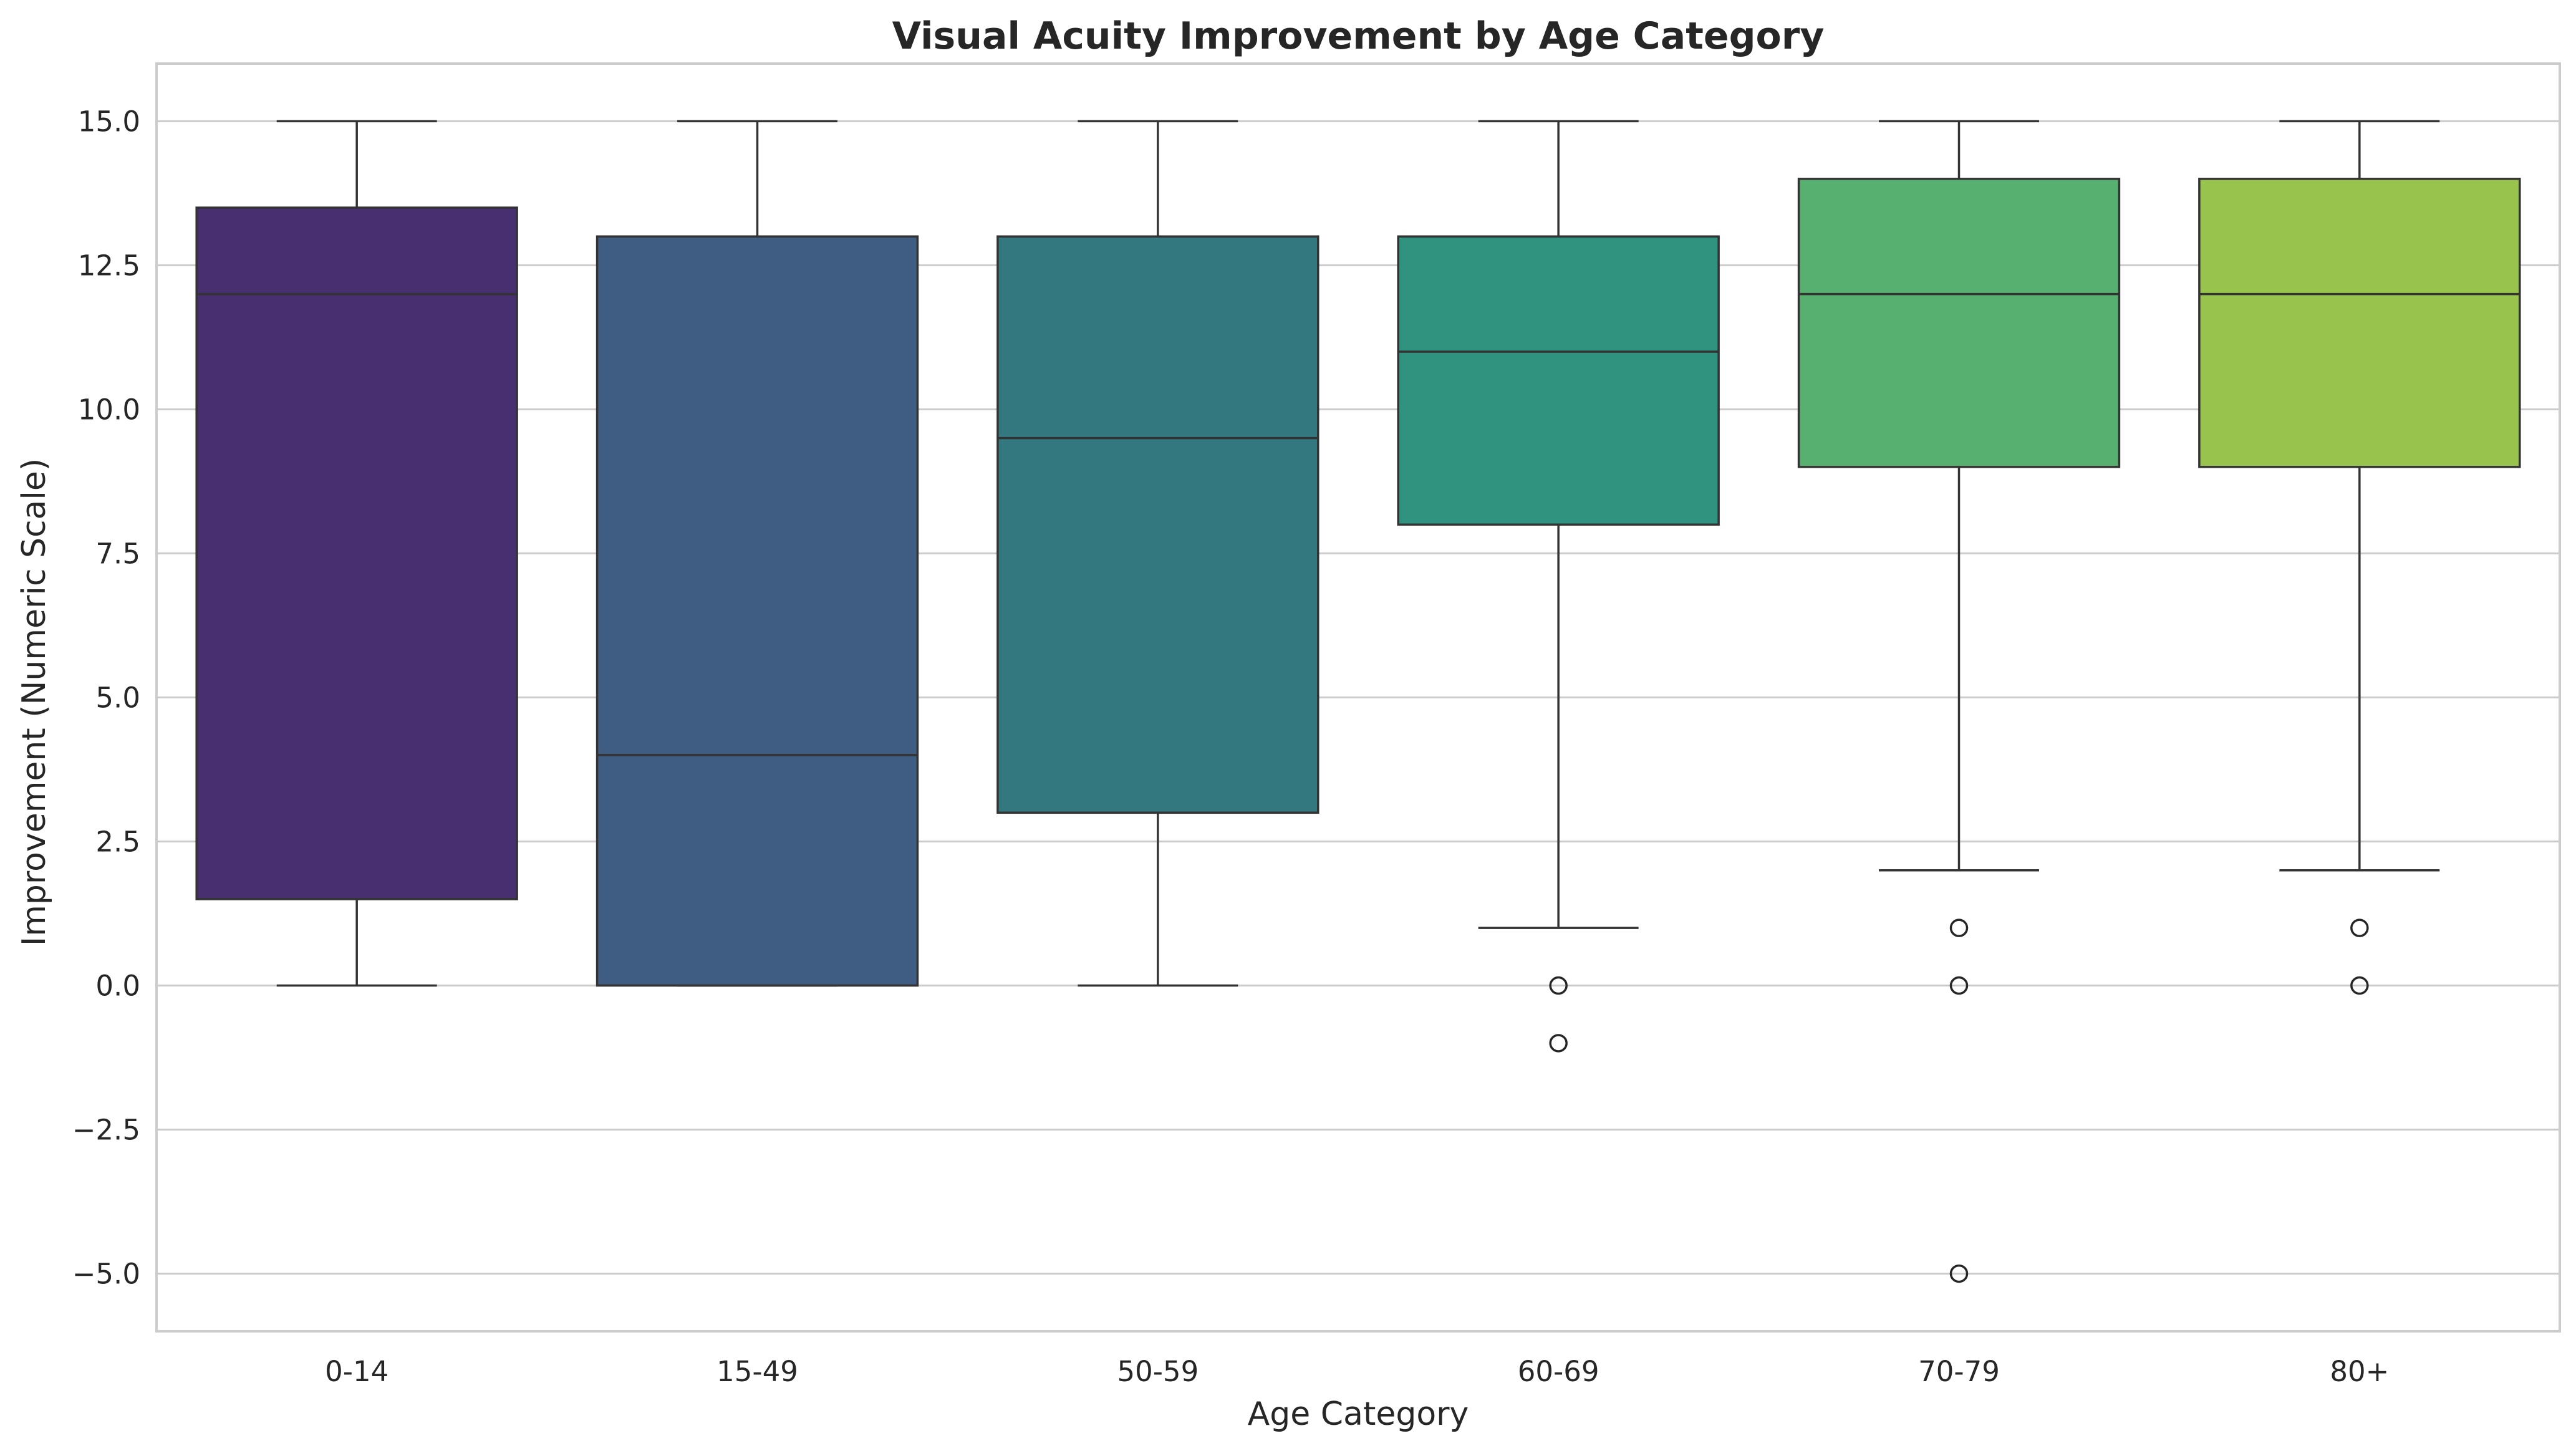 This screenshot has height=1451, width=2576. Describe the element at coordinates (117, 987) in the screenshot. I see `y-tick-label: 0.0` at that location.